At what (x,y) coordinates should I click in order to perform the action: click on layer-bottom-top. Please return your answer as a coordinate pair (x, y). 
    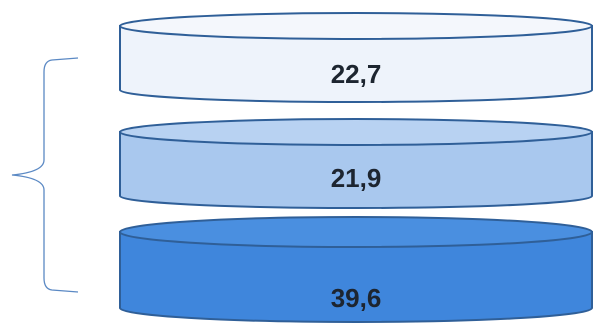
    Looking at the image, I should click on (356, 232).